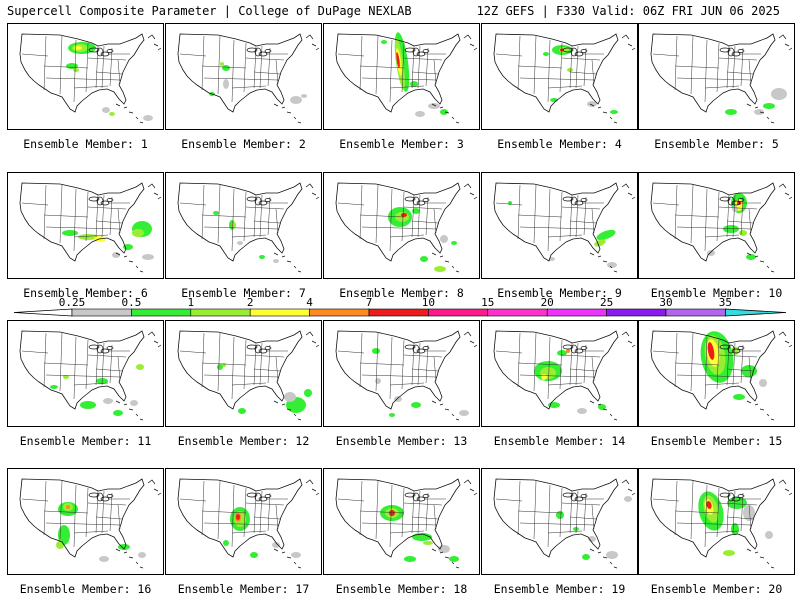 The image size is (800, 600). I want to click on member-label: Ensemble Member: 4, so click(559, 144).